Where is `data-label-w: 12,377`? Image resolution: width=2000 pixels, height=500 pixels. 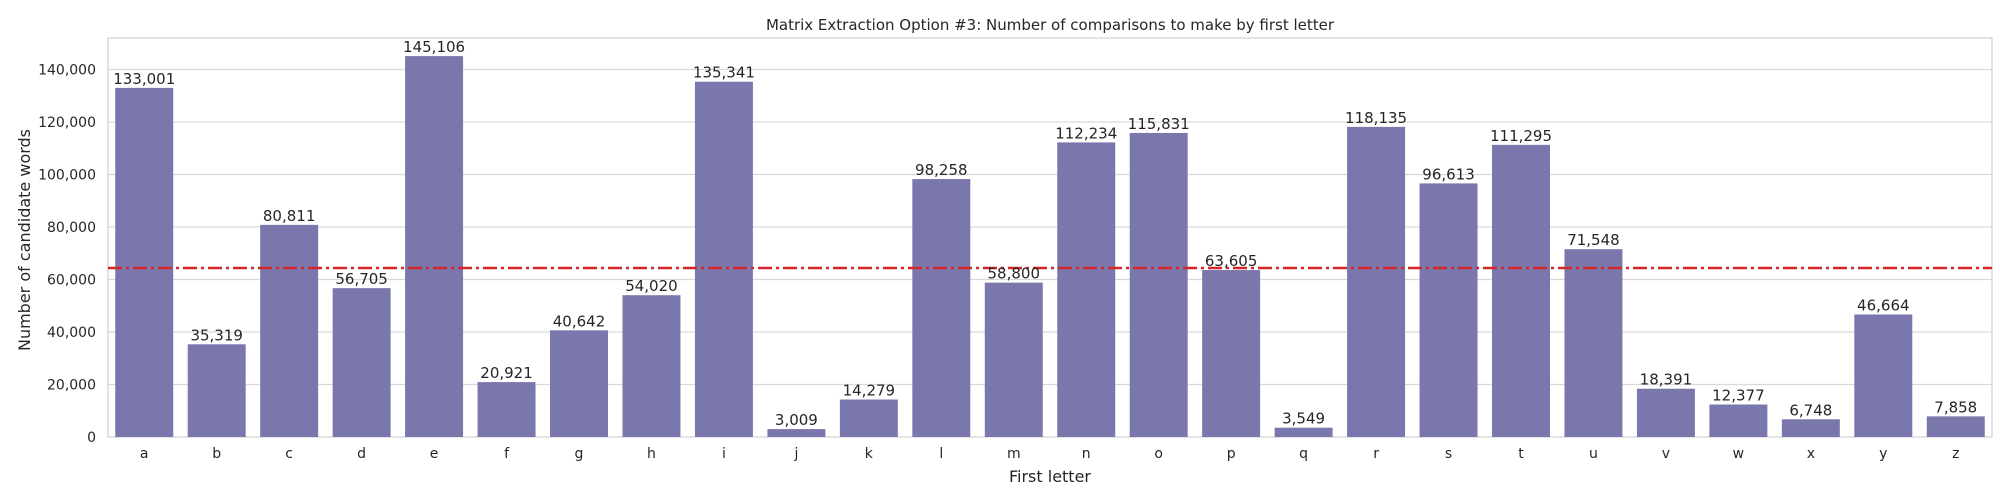
data-label-w: 12,377 is located at coordinates (1738, 396).